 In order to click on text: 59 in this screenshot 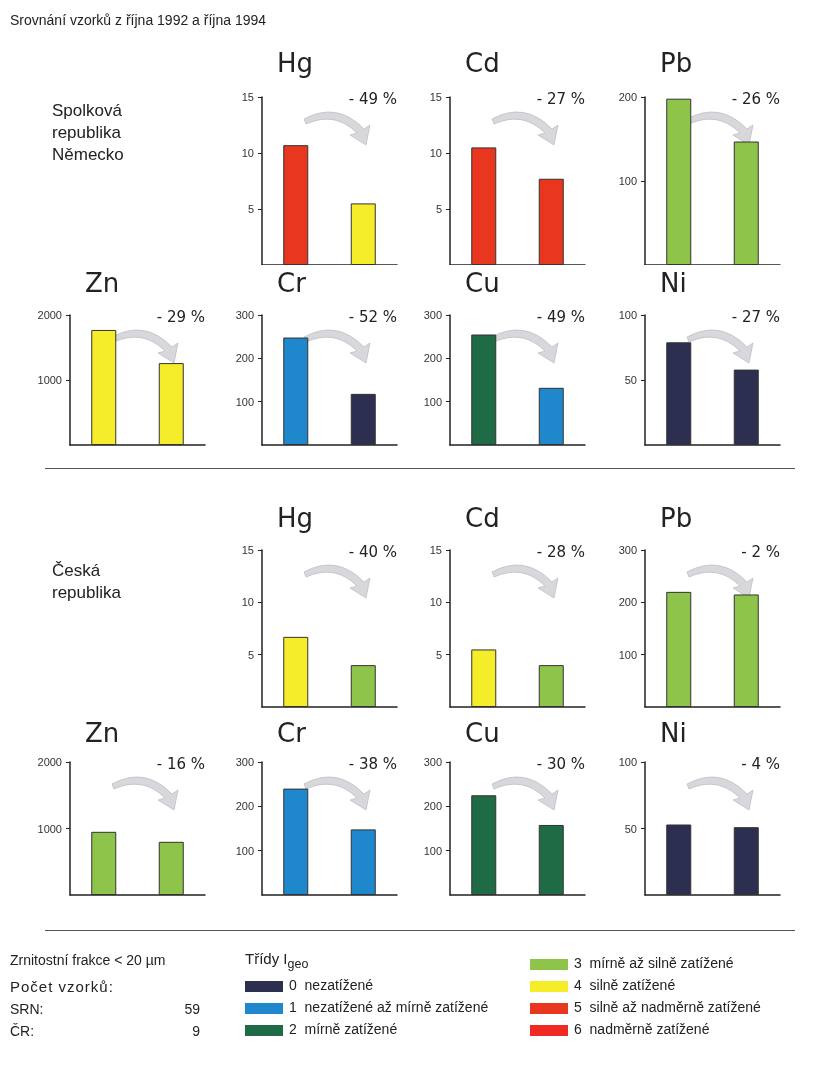, I will do `click(191, 1009)`.